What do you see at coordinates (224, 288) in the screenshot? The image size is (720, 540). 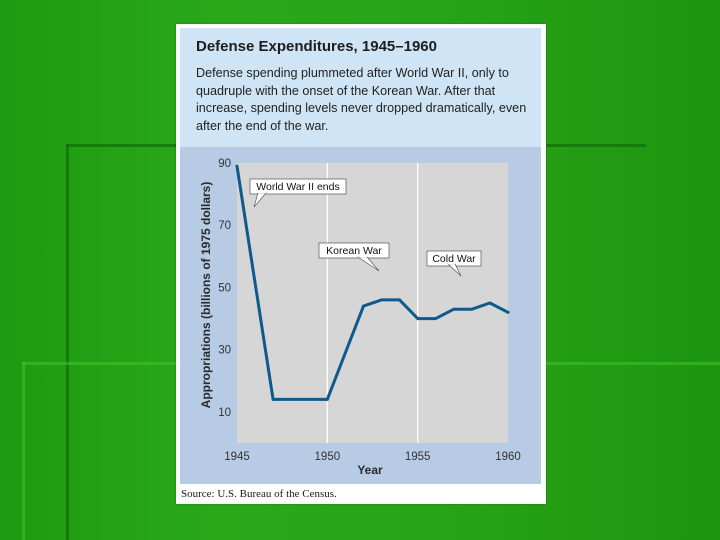 I see `y-tick-label: 50` at bounding box center [224, 288].